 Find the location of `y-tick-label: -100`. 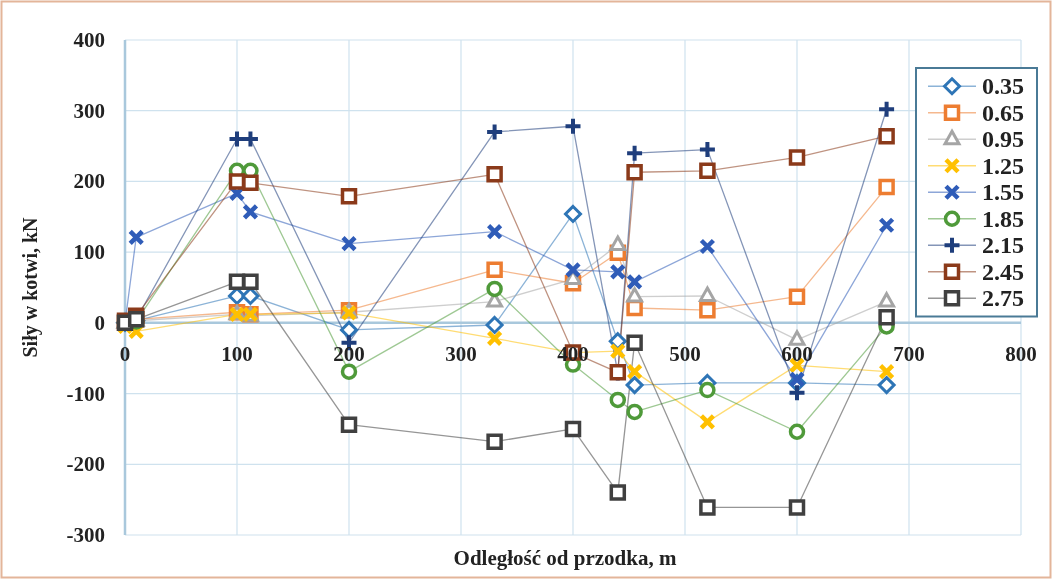

y-tick-label: -100 is located at coordinates (85, 393).